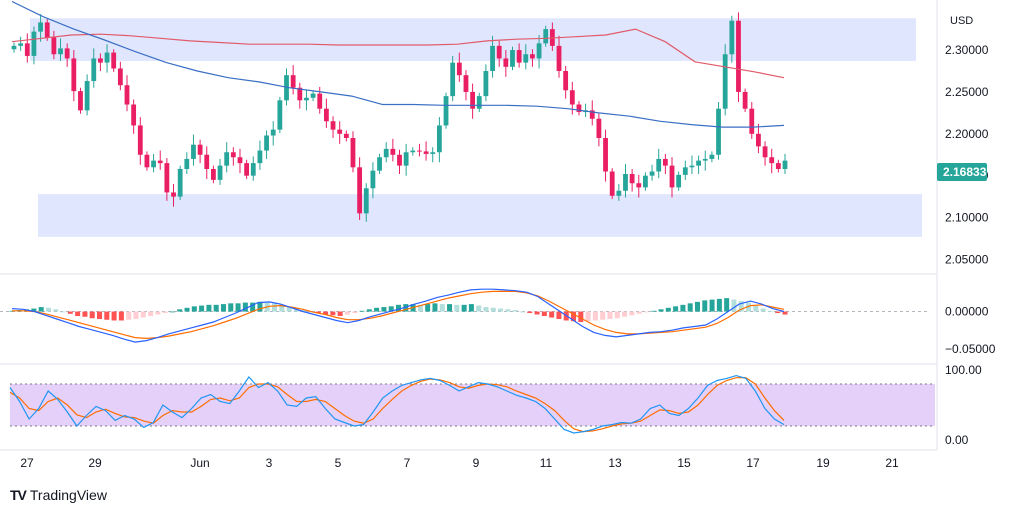 The width and height of the screenshot is (1024, 515). What do you see at coordinates (18, 495) in the screenshot?
I see `tradingview-mark-icon: TV` at bounding box center [18, 495].